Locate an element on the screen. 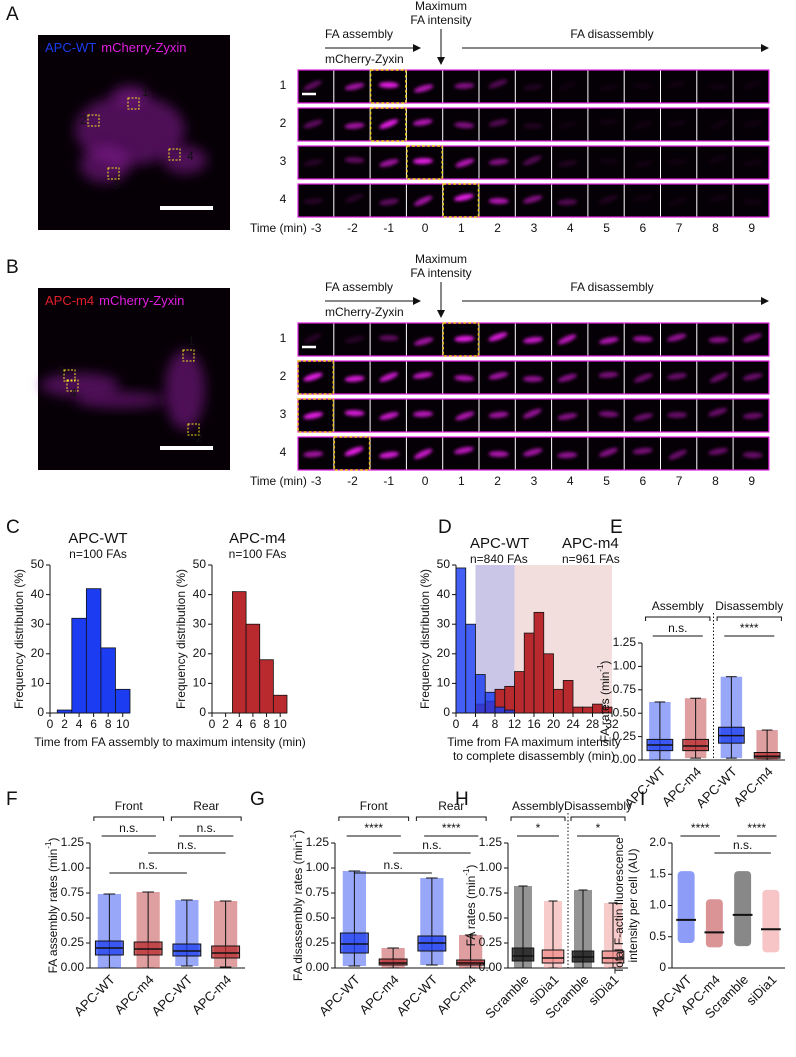 This screenshot has width=796, height=1057. phase-label: FA disassembly is located at coordinates (611, 34).